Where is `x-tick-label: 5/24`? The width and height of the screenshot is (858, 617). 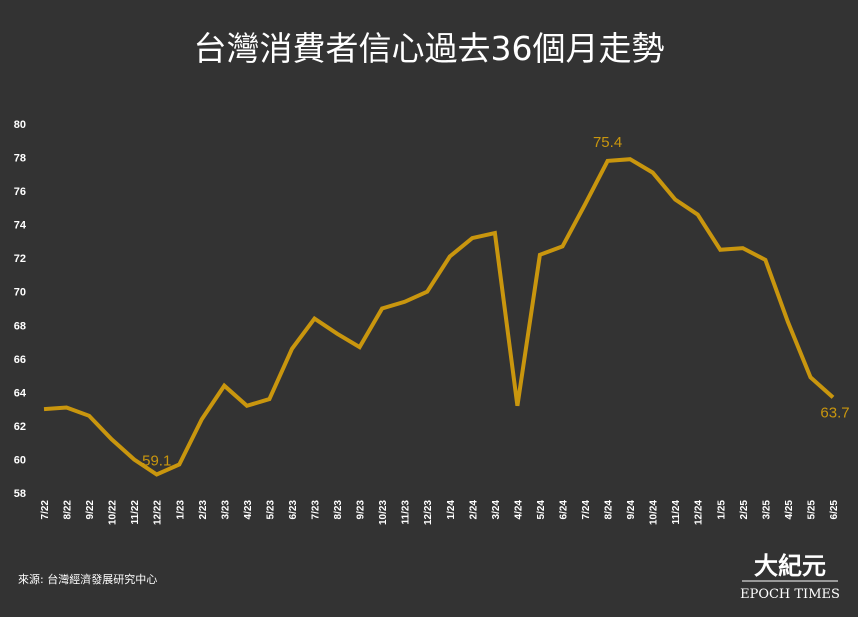 x-tick-label: 5/24 is located at coordinates (541, 510).